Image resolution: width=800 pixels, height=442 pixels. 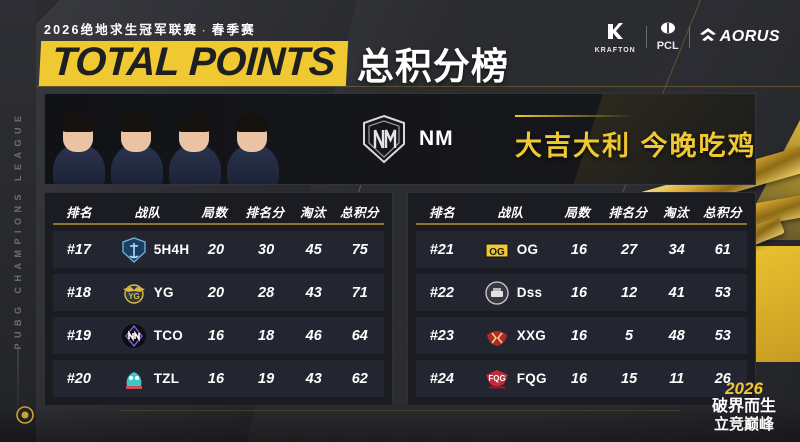 I want to click on nm-shield-logo-icon, so click(x=384, y=139).